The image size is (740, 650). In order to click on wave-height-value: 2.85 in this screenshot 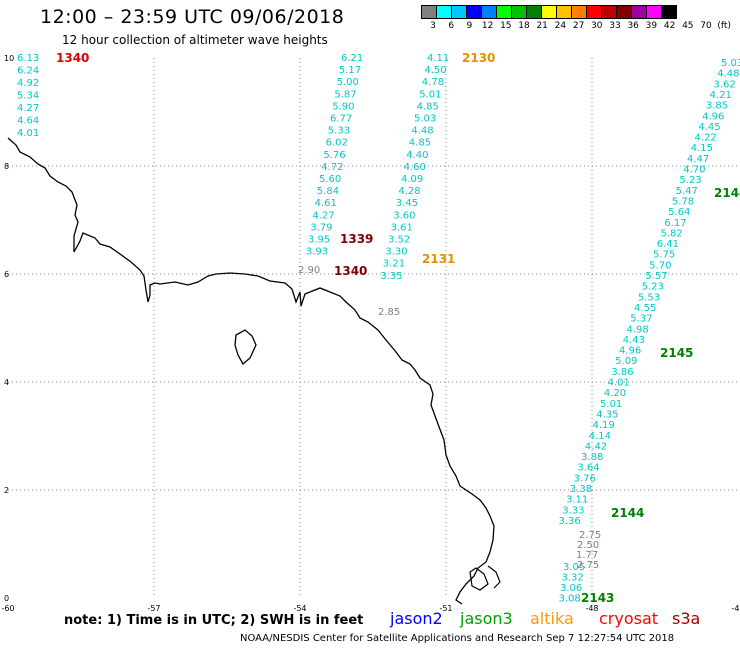, I will do `click(389, 312)`.